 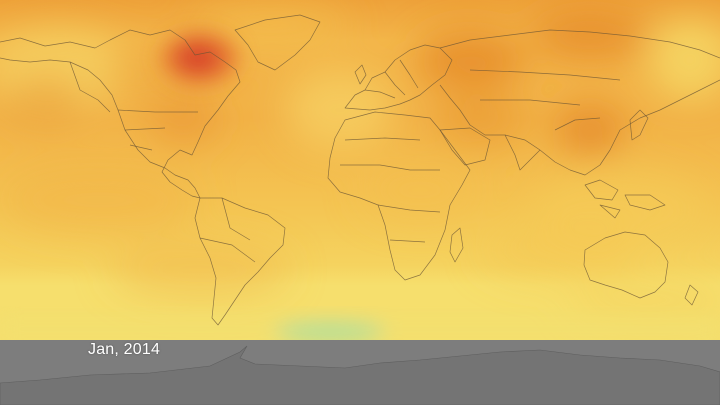 What do you see at coordinates (360, 330) in the screenshot?
I see `low-concentration-band` at bounding box center [360, 330].